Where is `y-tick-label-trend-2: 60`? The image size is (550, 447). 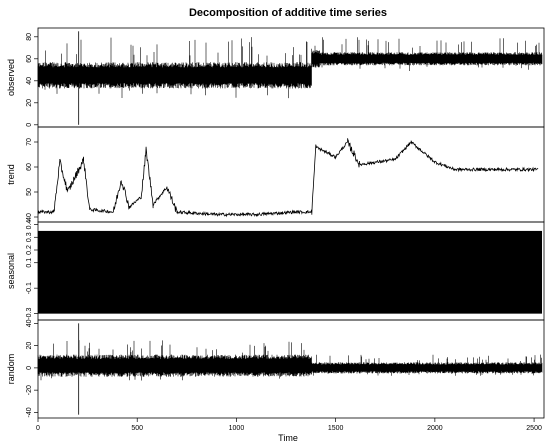
y-tick-label-trend-2: 60 is located at coordinates (29, 167).